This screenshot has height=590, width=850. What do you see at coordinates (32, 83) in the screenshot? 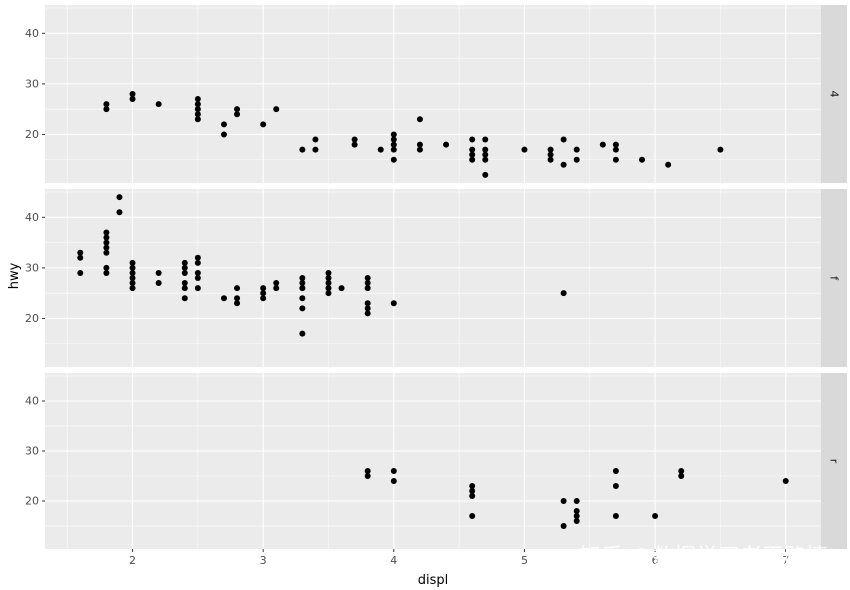
I see `y-tick-label: 30` at bounding box center [32, 83].